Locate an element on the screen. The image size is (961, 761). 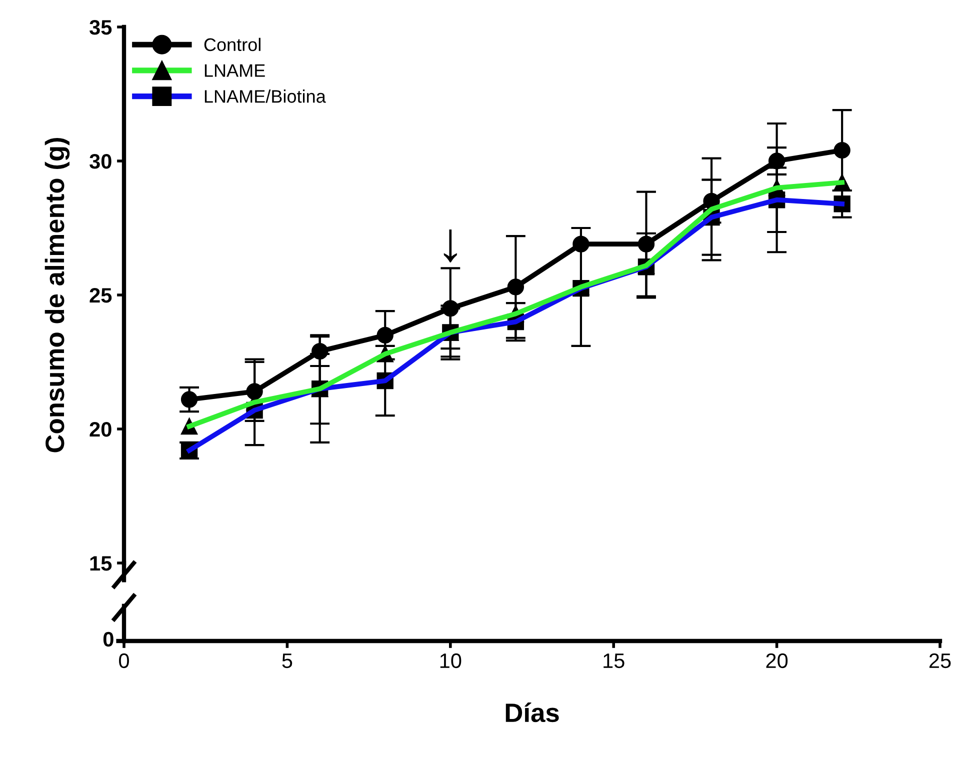
annotation: ↓ is located at coordinates (450, 246).